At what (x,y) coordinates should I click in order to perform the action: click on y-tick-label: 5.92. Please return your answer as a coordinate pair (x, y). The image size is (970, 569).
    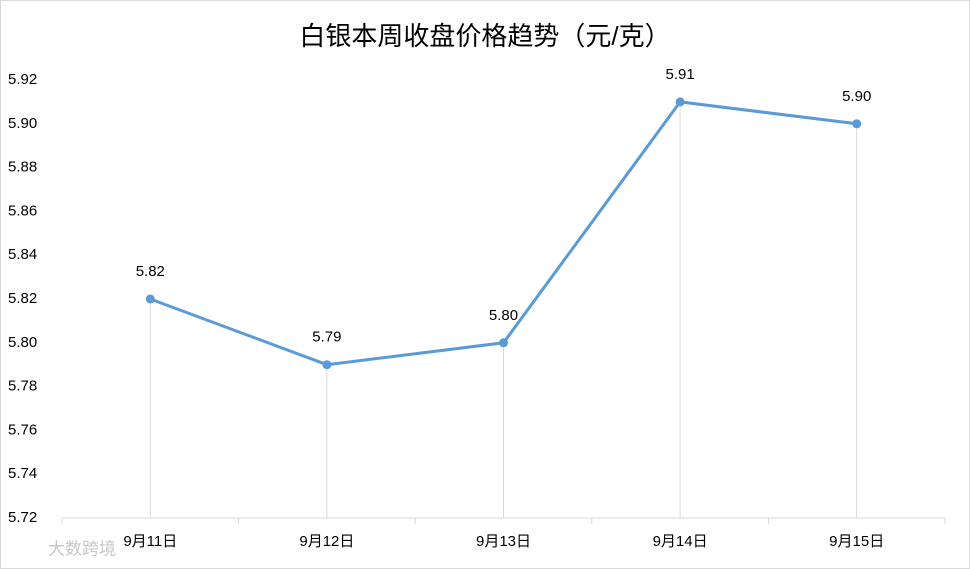
    Looking at the image, I should click on (22, 79).